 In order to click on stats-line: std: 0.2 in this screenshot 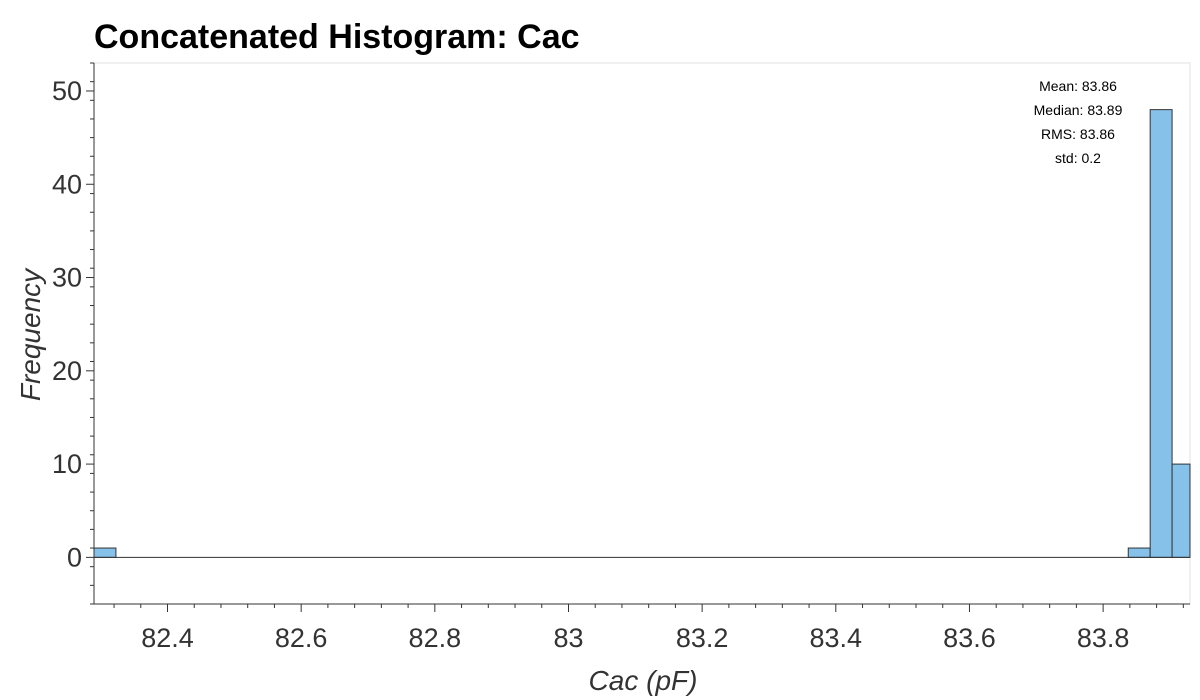, I will do `click(1078, 158)`.